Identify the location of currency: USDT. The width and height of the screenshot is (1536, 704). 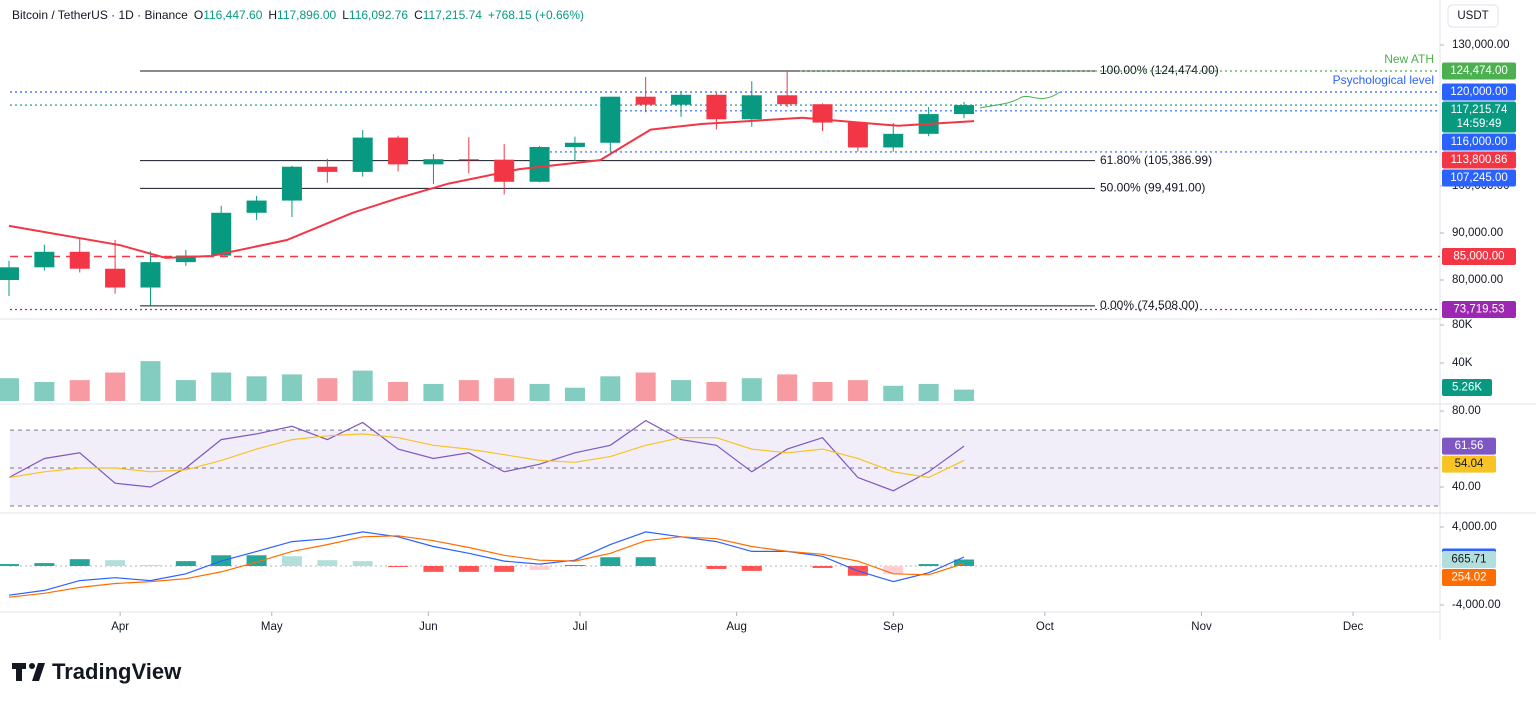
(1472, 16).